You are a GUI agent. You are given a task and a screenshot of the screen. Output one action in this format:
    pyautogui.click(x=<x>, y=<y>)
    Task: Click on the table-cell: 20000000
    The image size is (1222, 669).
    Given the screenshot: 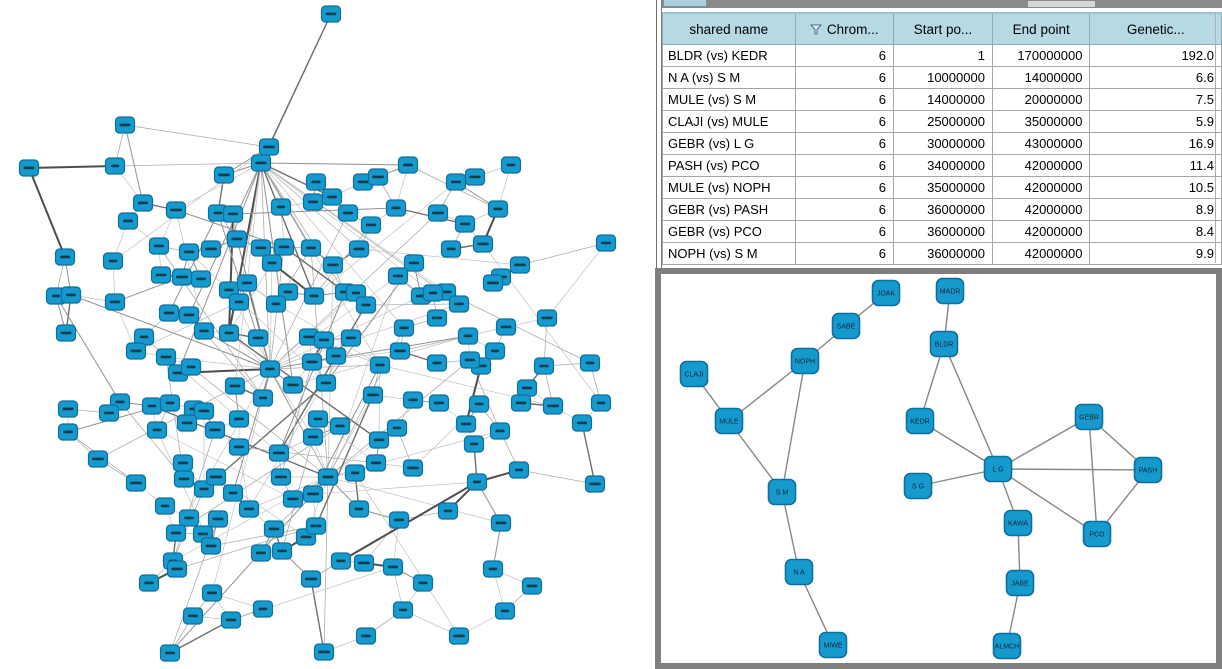 What is the action you would take?
    pyautogui.click(x=1041, y=99)
    